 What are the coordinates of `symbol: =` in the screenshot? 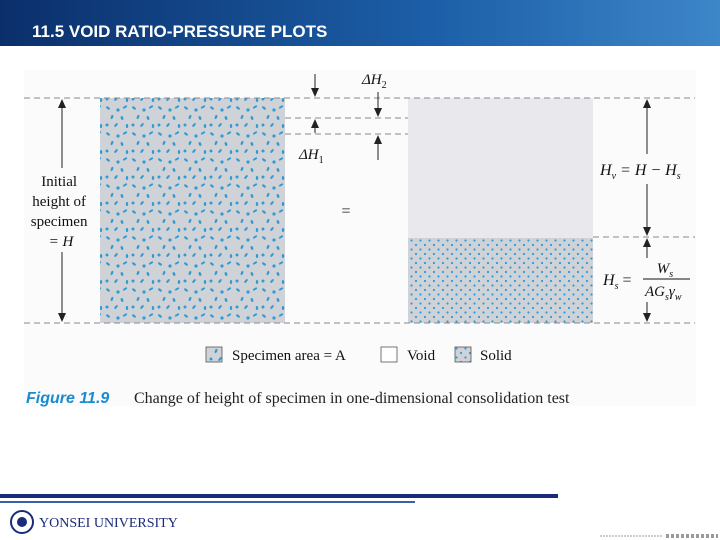 It's located at (626, 280).